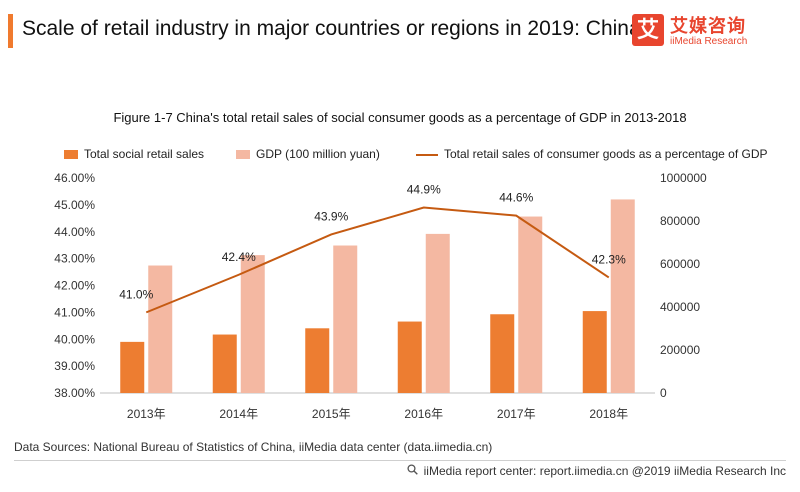 This screenshot has height=492, width=800. Describe the element at coordinates (74, 312) in the screenshot. I see `y-left-tick-label: 41.00%` at that location.